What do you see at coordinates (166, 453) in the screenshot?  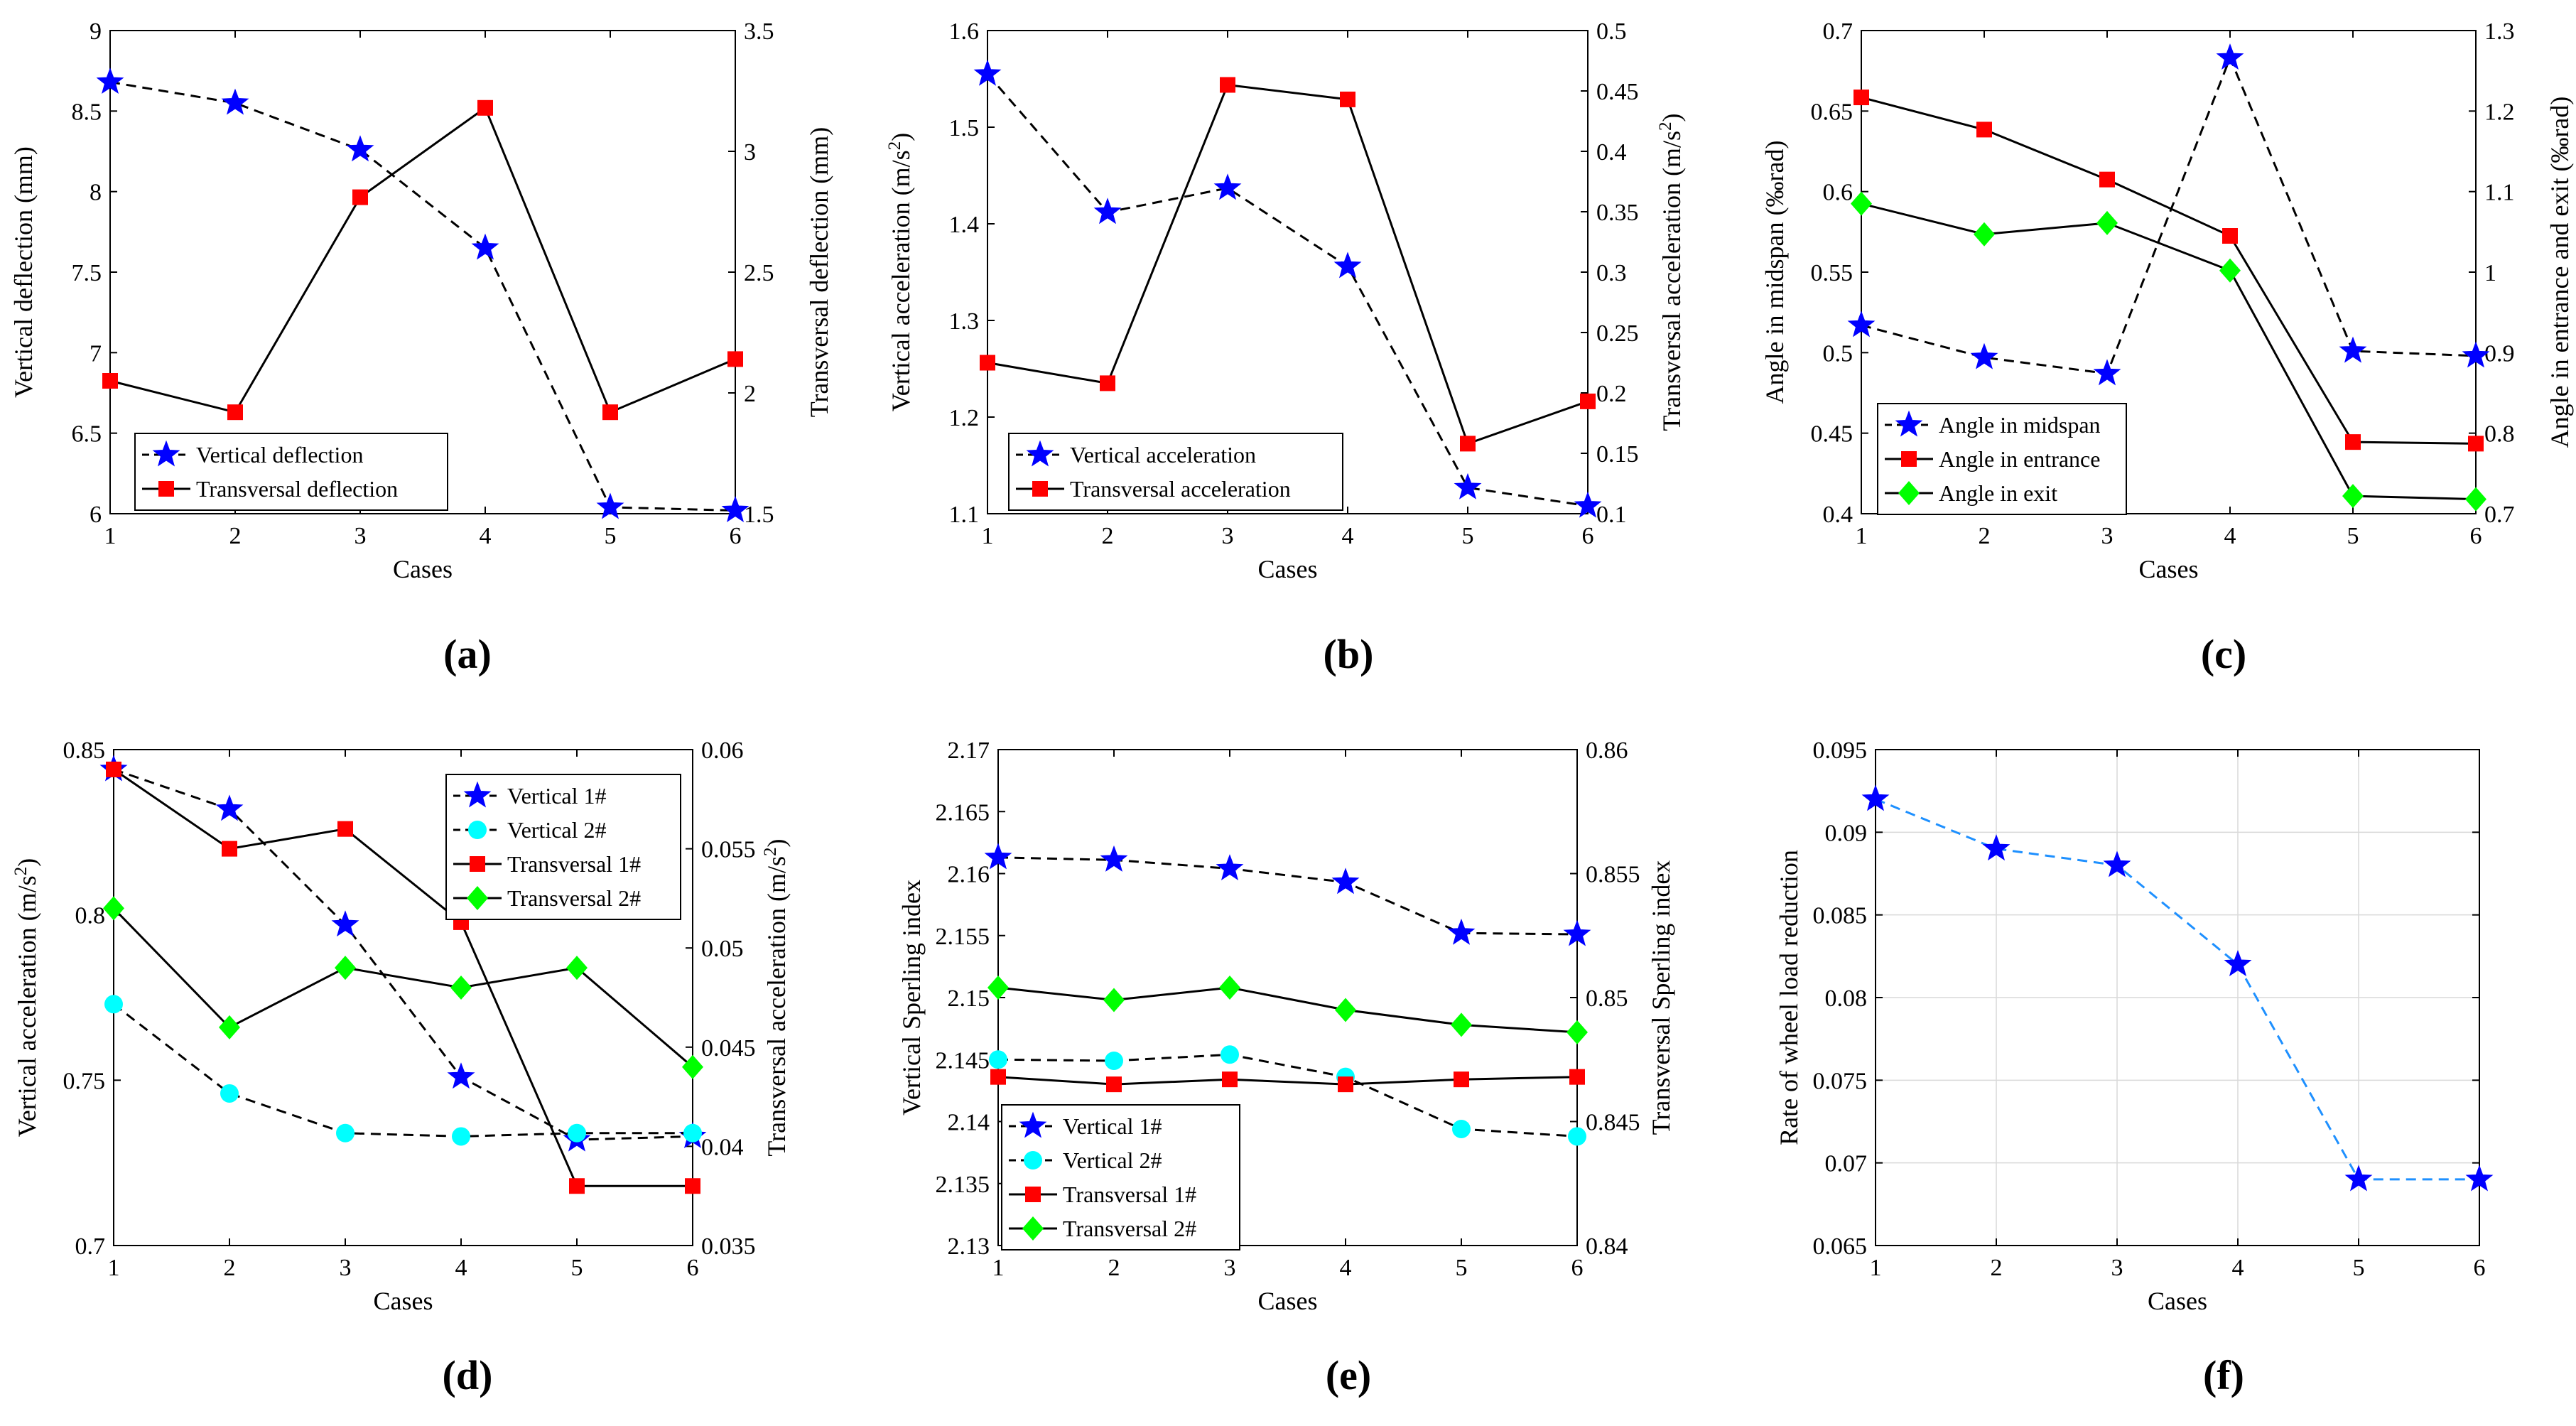 I see `legend-marker-star` at bounding box center [166, 453].